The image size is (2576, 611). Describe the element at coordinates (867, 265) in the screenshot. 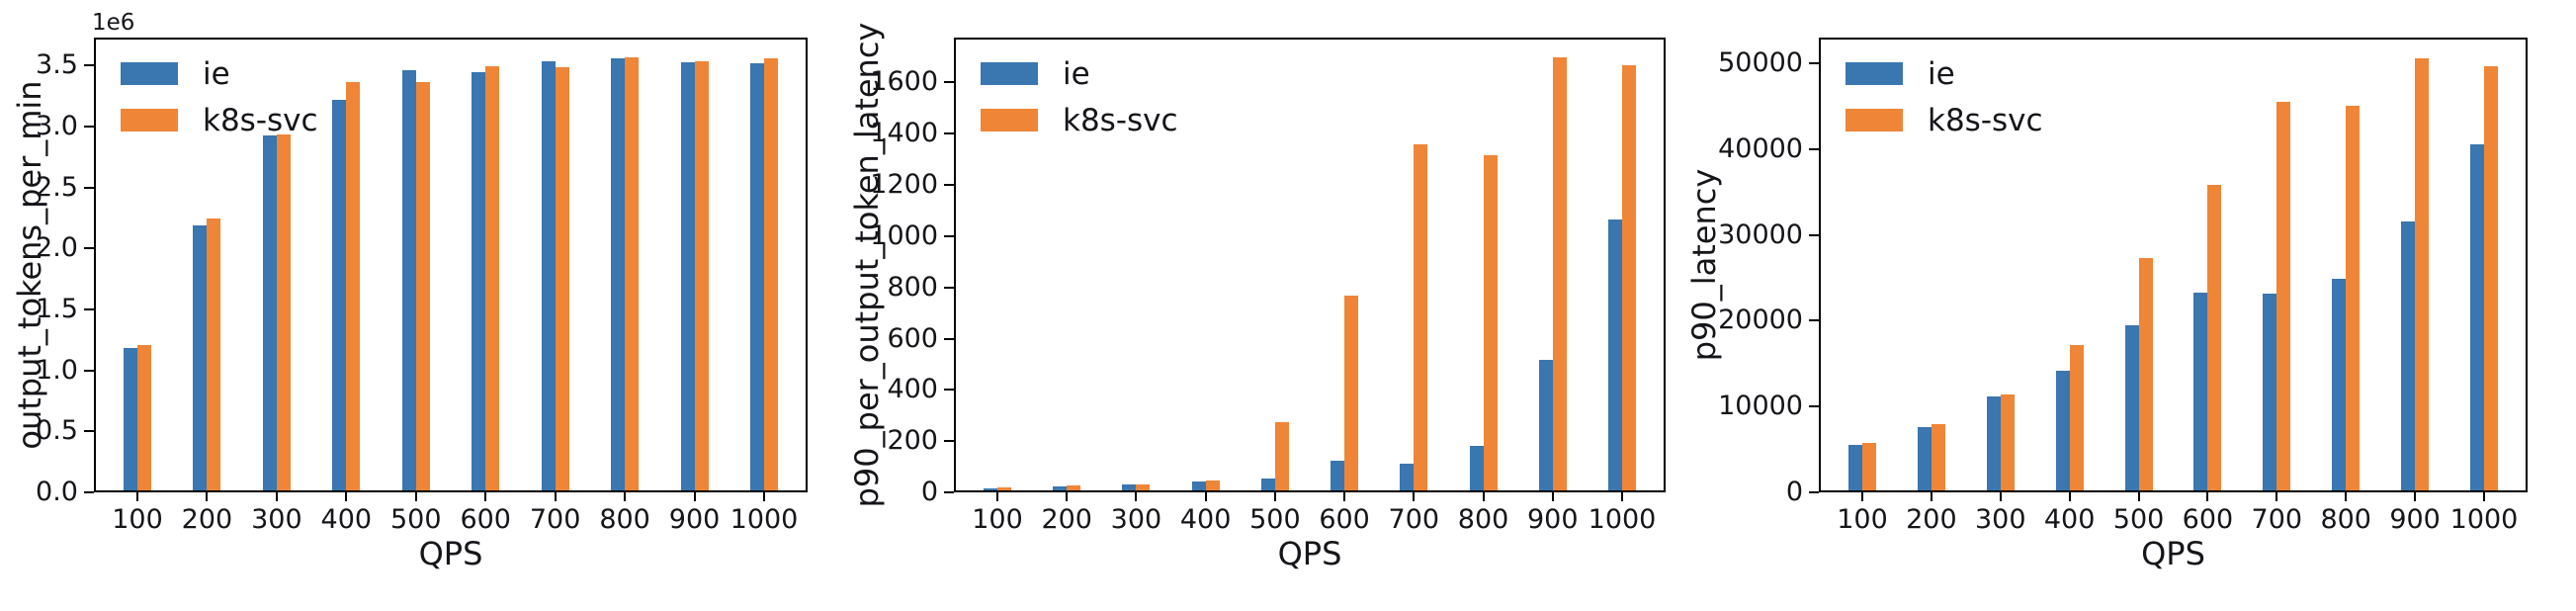

I see `y-axis-label: p90_per_output_token_latency` at that location.